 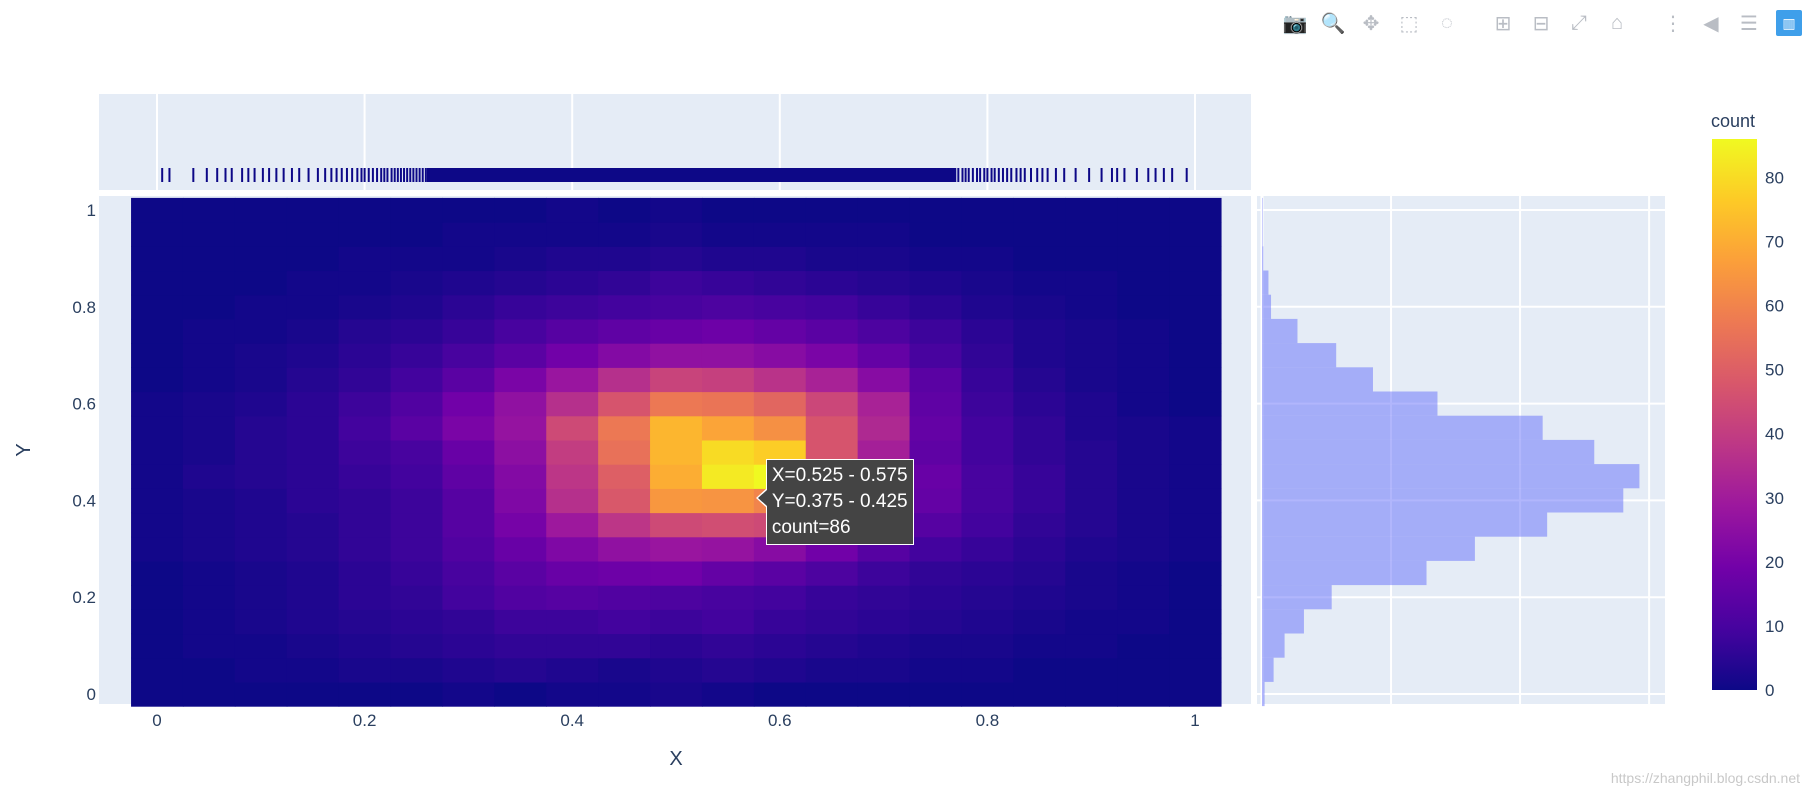 I want to click on reset-axes-icon: ⌂, so click(x=1617, y=22).